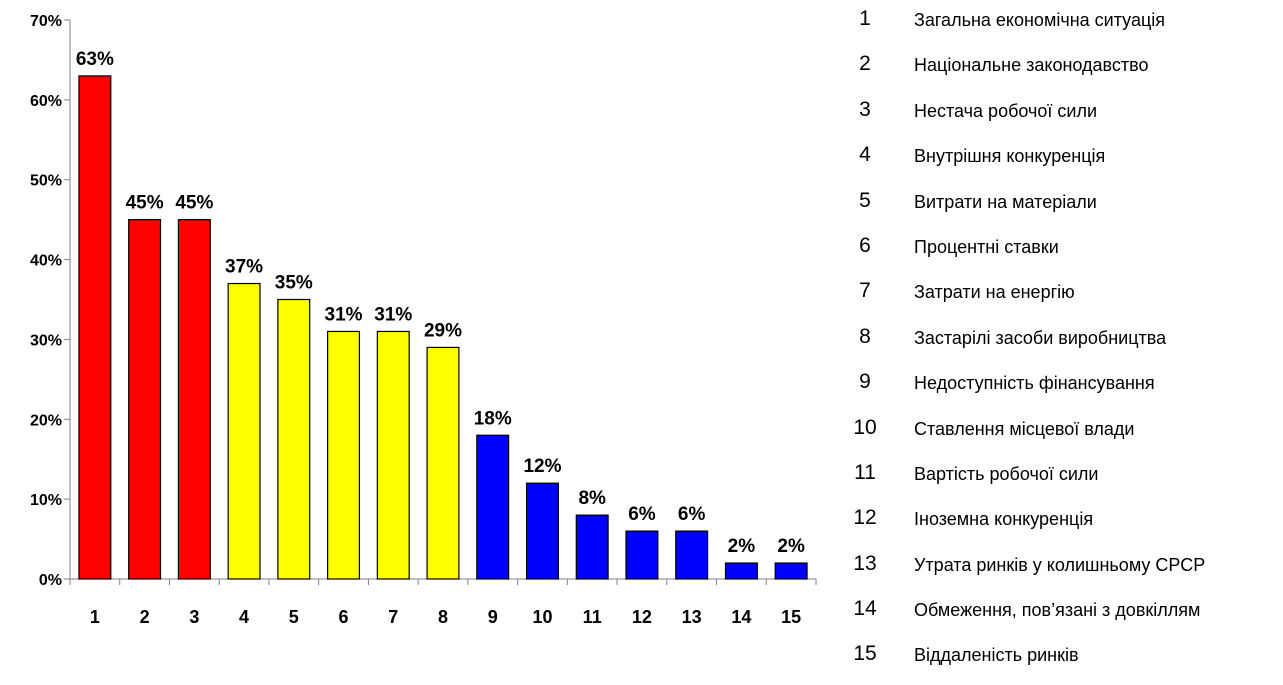  I want to click on y-tick-label: 20%, so click(46, 420).